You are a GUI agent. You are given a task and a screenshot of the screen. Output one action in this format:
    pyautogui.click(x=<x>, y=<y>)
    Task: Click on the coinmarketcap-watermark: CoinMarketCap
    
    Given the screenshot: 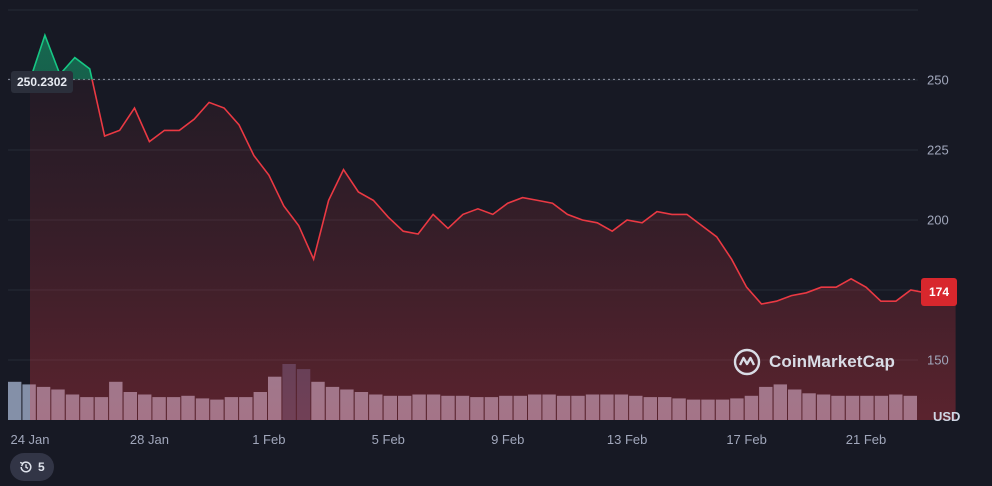 What is the action you would take?
    pyautogui.click(x=814, y=362)
    